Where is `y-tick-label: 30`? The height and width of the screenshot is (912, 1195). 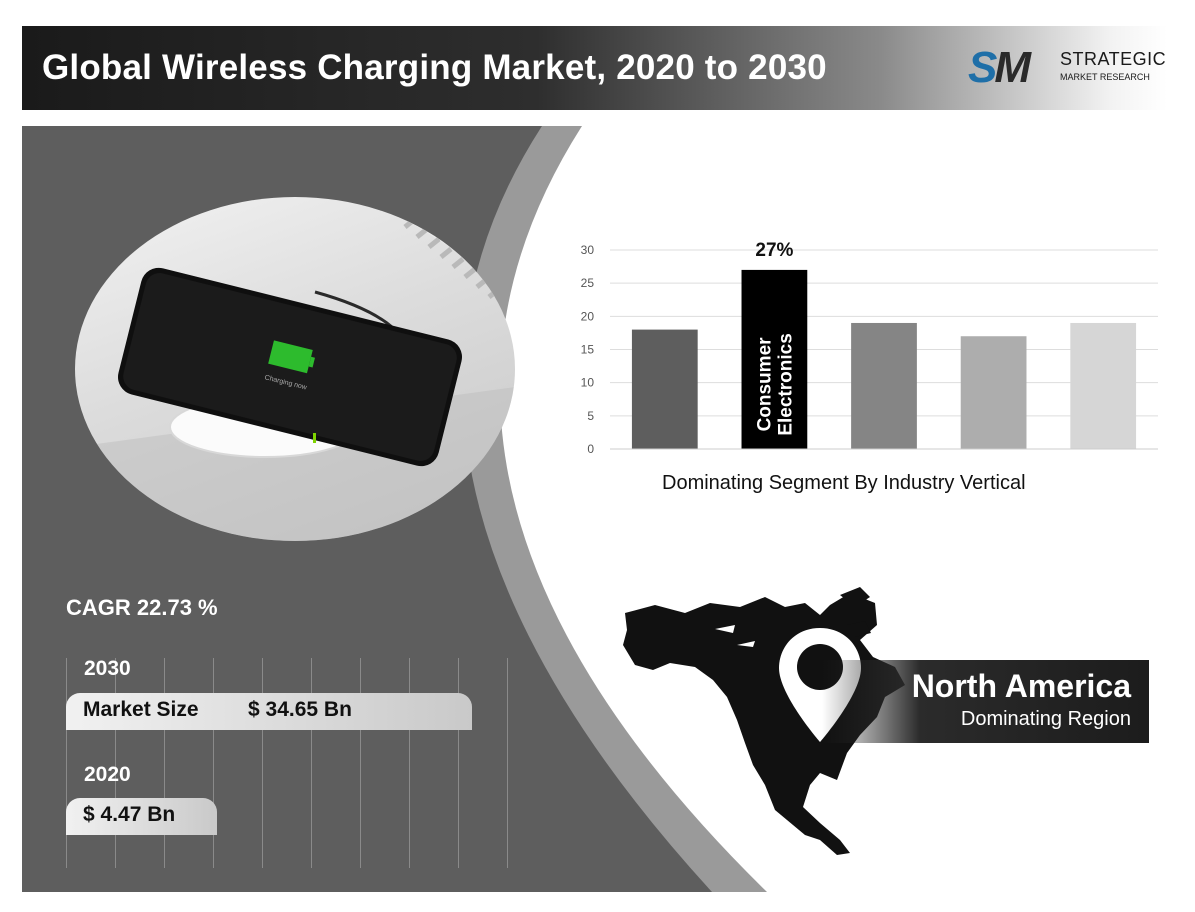 y-tick-label: 30 is located at coordinates (588, 250).